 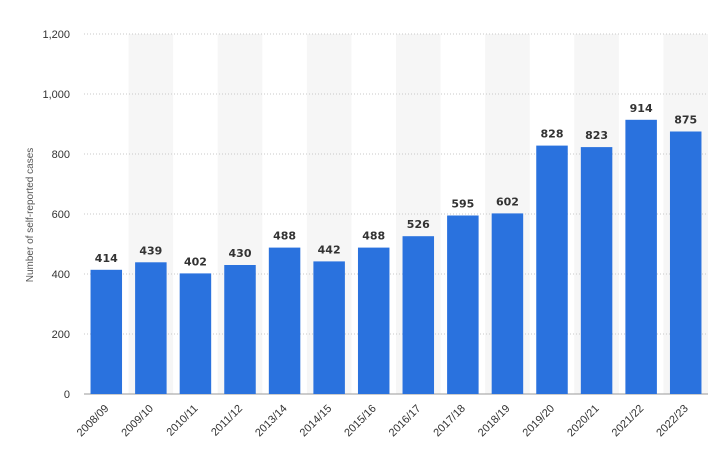 I want to click on data-label: 875, so click(x=685, y=120).